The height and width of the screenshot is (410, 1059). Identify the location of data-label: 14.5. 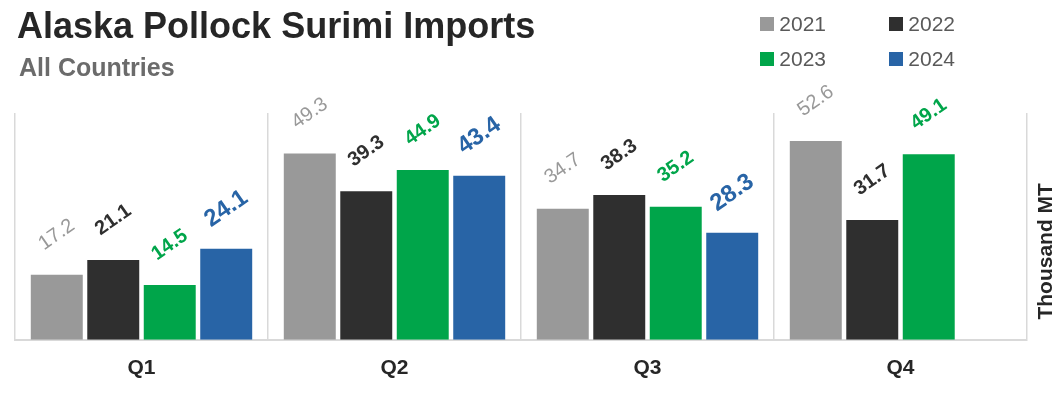
(169, 243).